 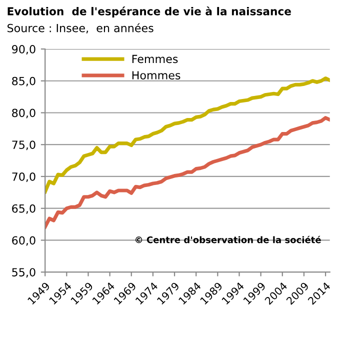 What do you see at coordinates (228, 240) in the screenshot?
I see `annotation: © Centre d'observation de la société` at bounding box center [228, 240].